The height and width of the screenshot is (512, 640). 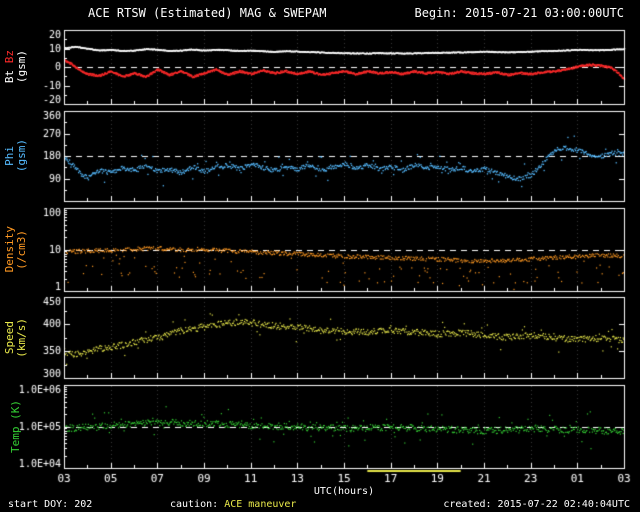 I want to click on caution-text: ACE maneuver, so click(x=260, y=504).